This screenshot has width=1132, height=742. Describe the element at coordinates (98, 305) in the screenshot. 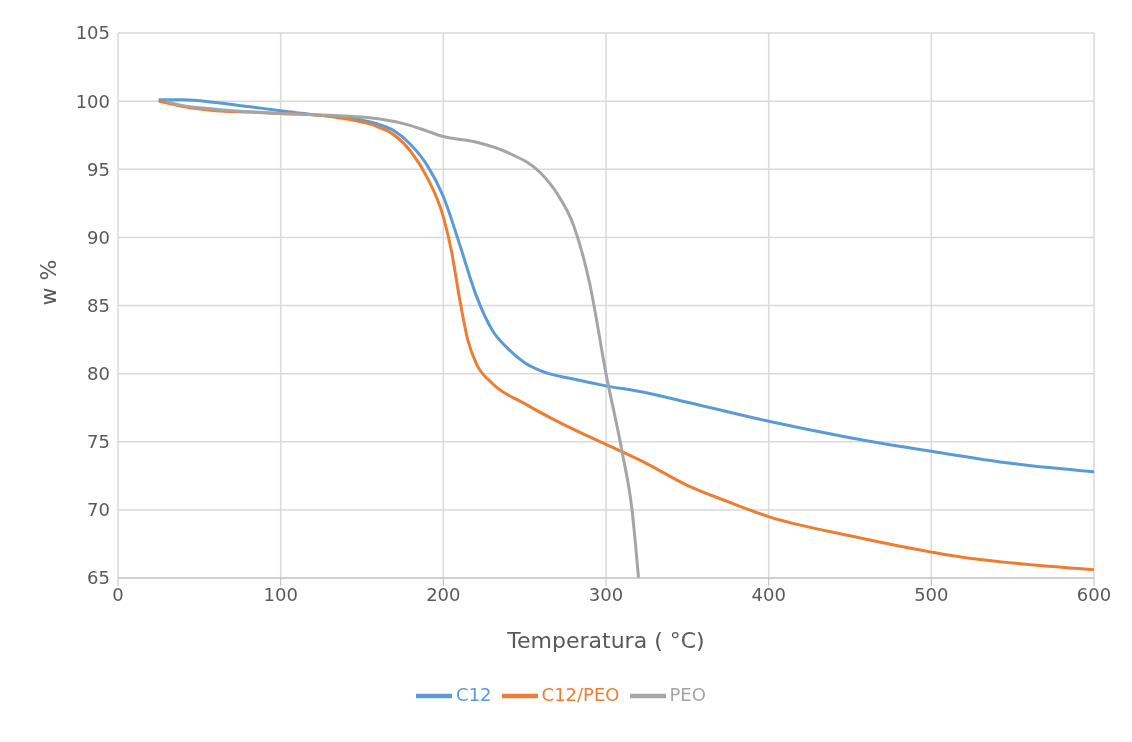

I see `y-tick-label: 85` at that location.